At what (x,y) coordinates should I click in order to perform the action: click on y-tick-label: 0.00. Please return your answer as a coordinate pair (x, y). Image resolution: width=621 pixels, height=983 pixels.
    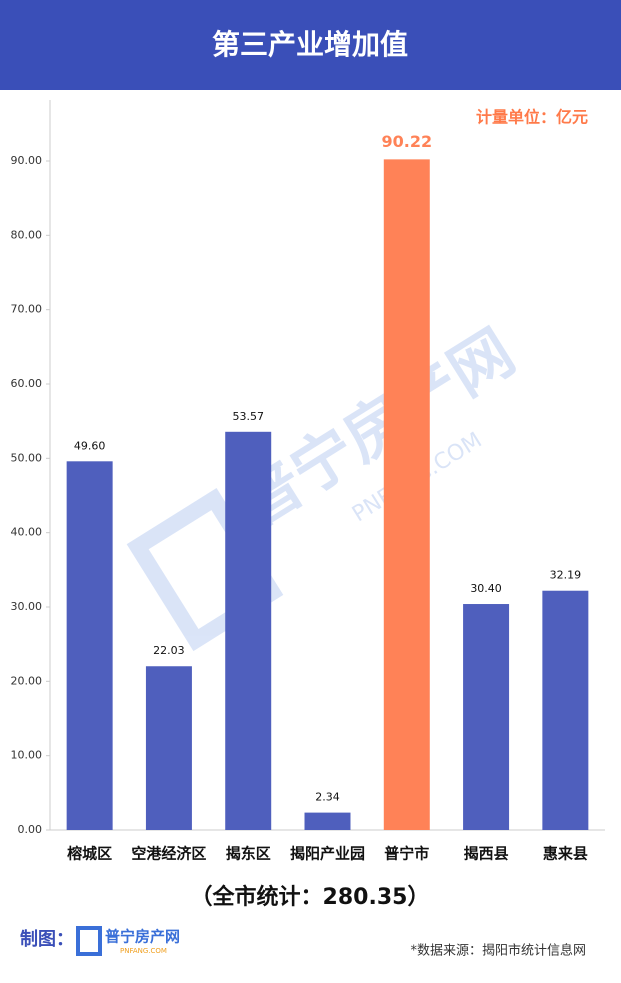
    Looking at the image, I should click on (30, 829).